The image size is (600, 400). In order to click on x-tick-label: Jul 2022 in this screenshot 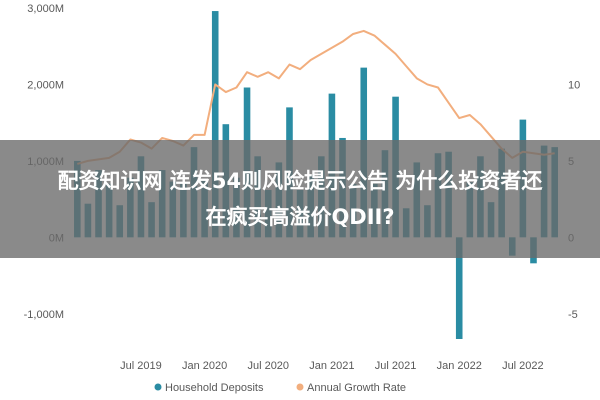, I will do `click(523, 366)`.